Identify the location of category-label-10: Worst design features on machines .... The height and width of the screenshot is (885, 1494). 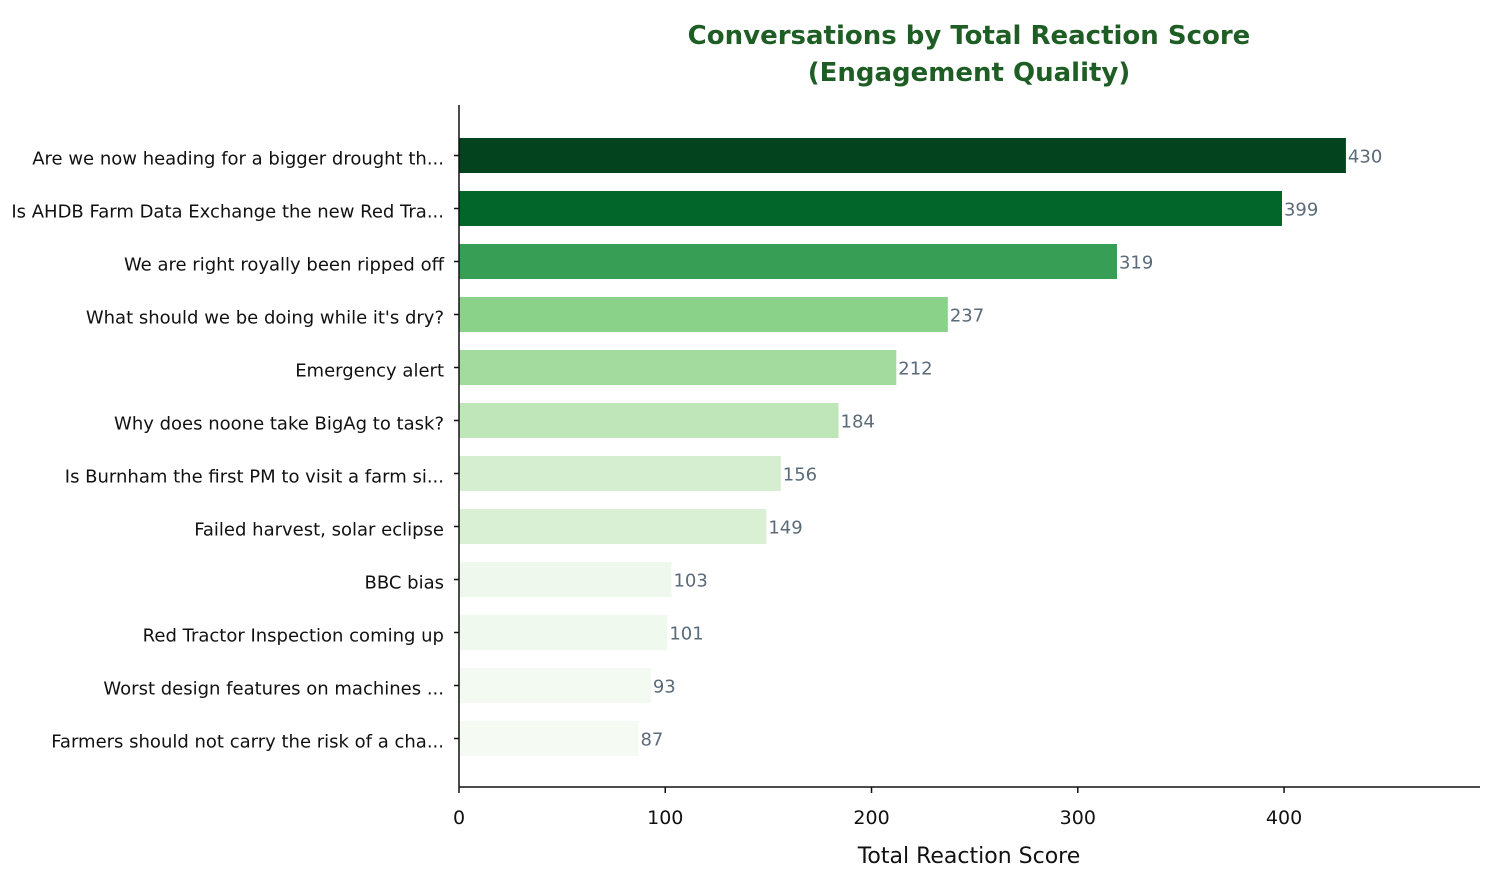
(273, 689).